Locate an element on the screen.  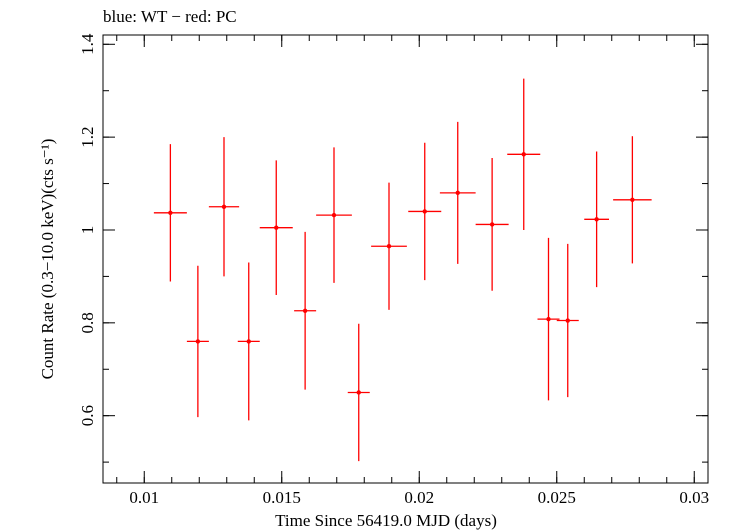
y-tick-label: 0.8 is located at coordinates (87, 322).